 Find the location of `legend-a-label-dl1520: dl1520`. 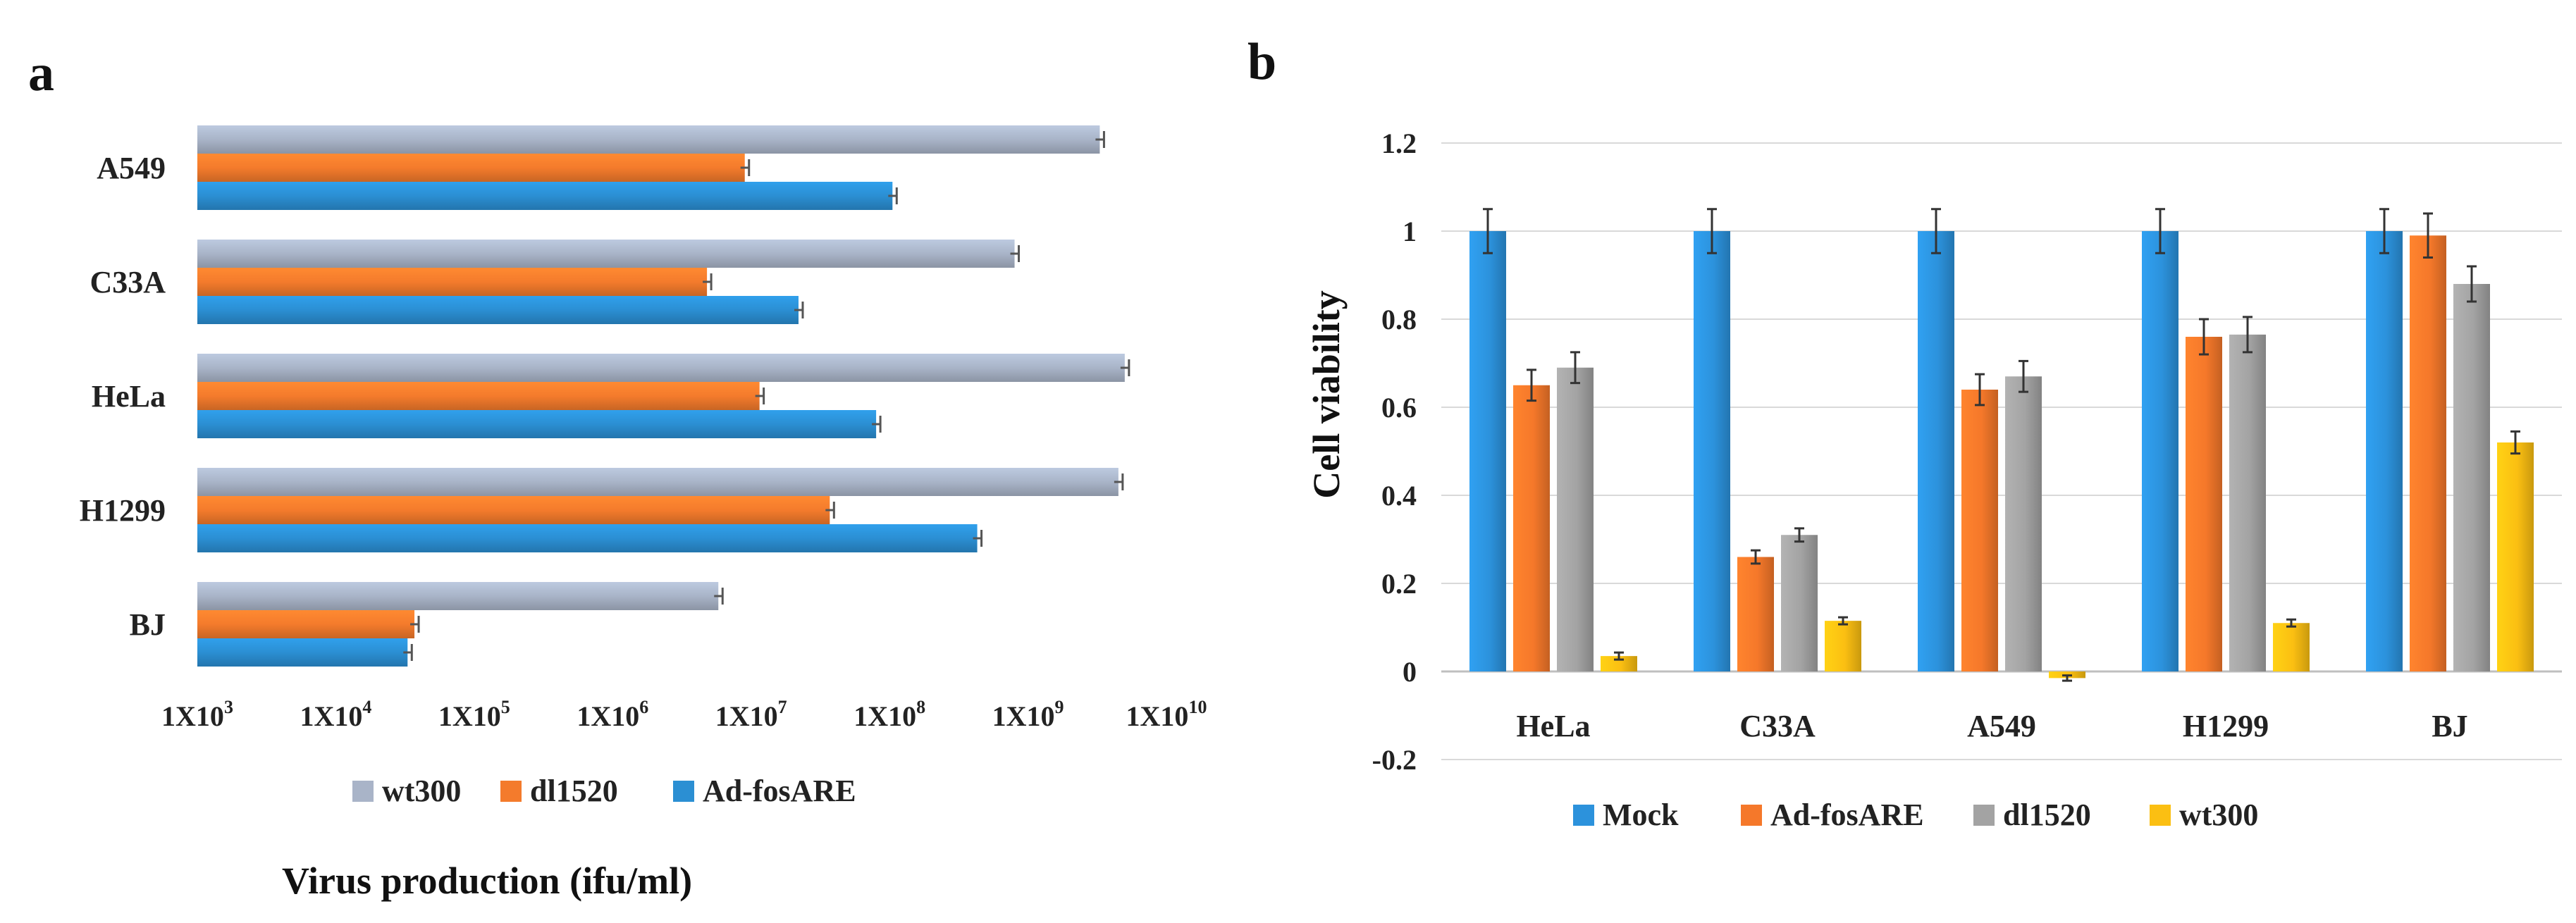

legend-a-label-dl1520: dl1520 is located at coordinates (574, 791).